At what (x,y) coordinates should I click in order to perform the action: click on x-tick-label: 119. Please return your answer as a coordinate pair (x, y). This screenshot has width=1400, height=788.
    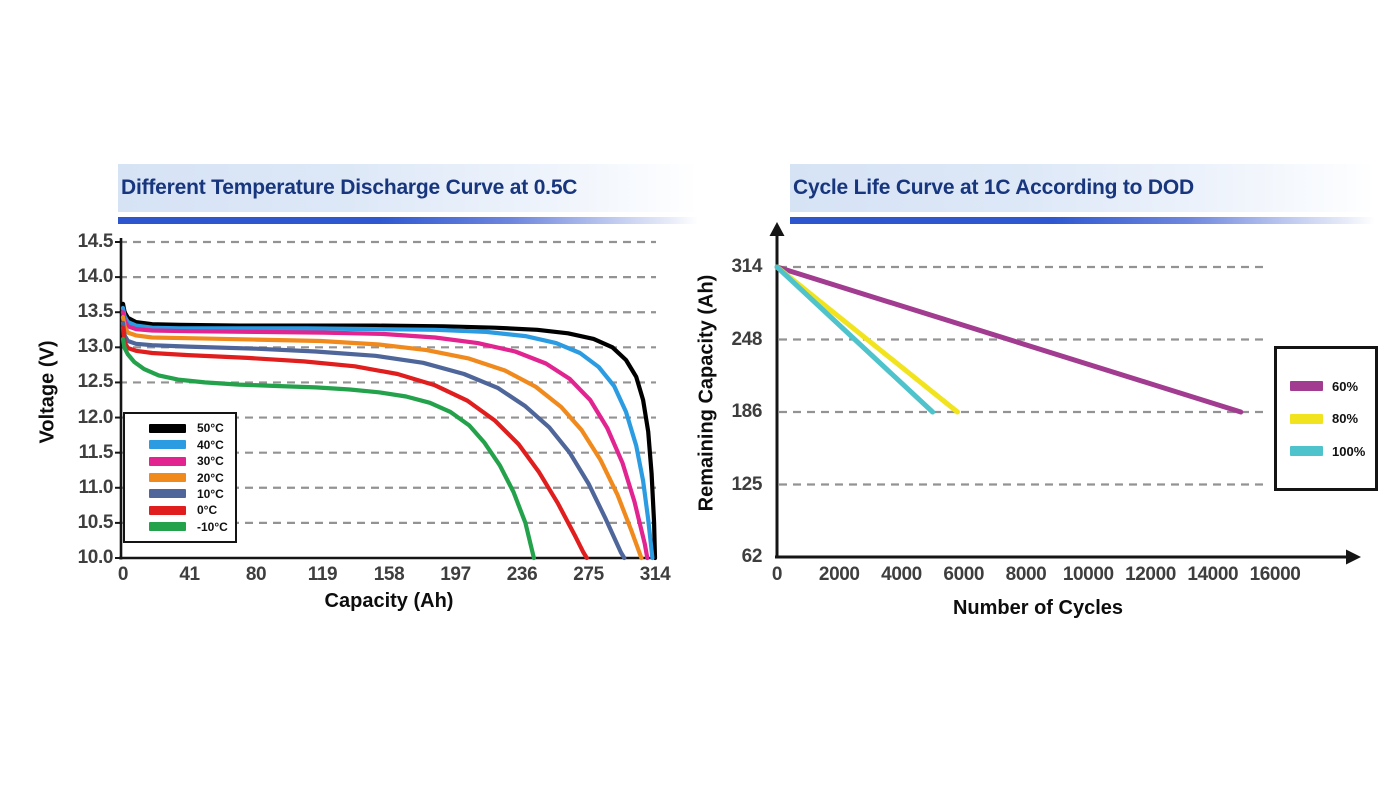
    Looking at the image, I should click on (322, 574).